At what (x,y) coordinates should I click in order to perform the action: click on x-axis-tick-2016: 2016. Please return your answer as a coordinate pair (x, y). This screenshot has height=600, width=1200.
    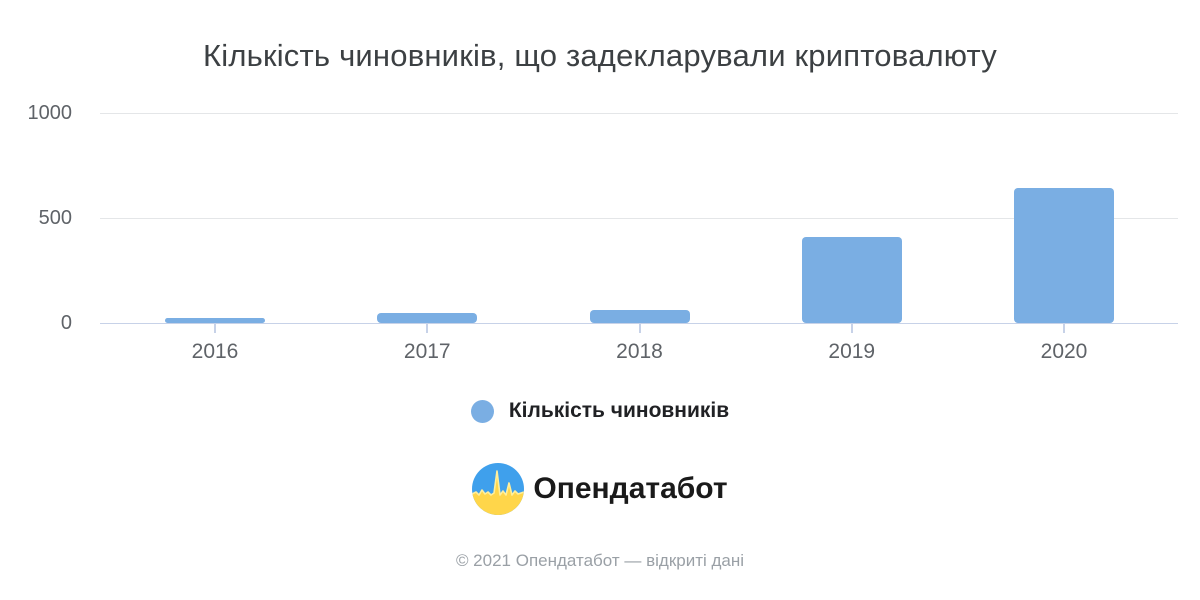
    Looking at the image, I should click on (215, 351).